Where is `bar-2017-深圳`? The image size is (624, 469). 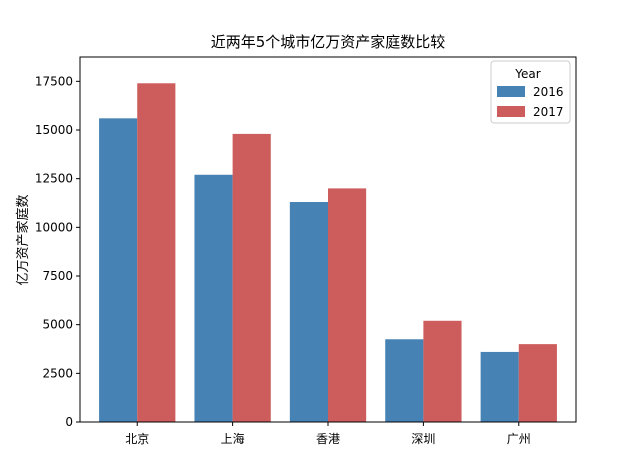 bar-2017-深圳 is located at coordinates (442, 371).